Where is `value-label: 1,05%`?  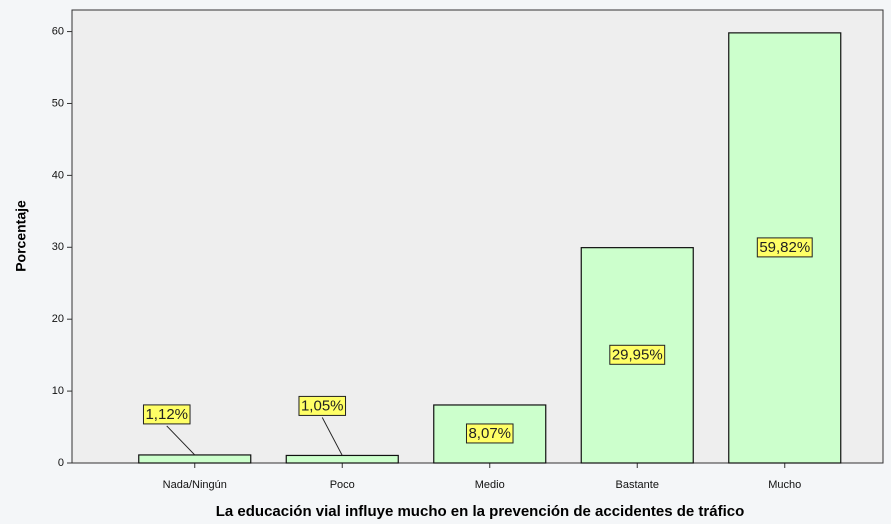 value-label: 1,05% is located at coordinates (322, 405).